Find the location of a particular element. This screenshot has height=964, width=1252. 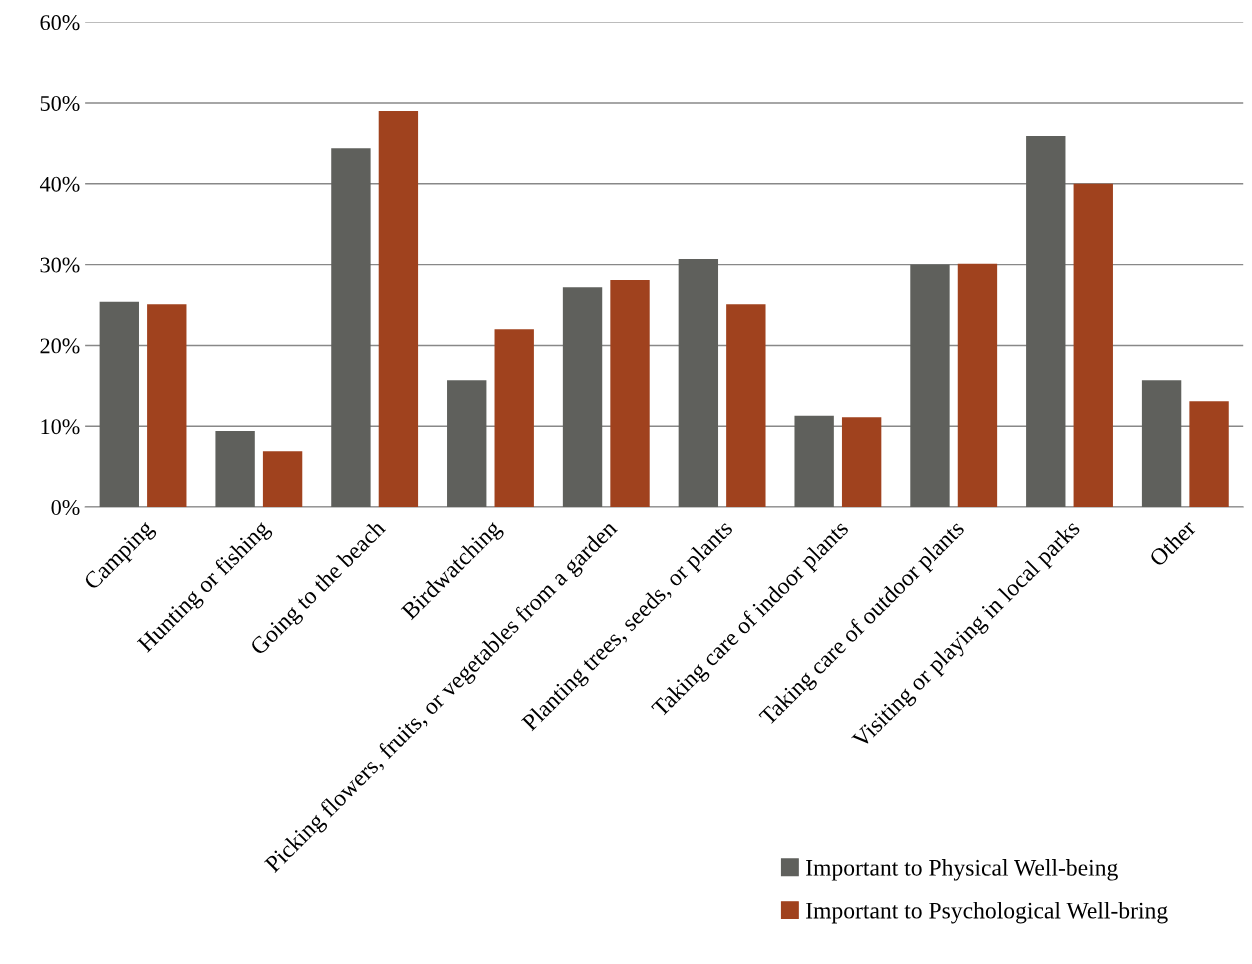

legend-label: Important to Psychological Well-bring is located at coordinates (987, 912).